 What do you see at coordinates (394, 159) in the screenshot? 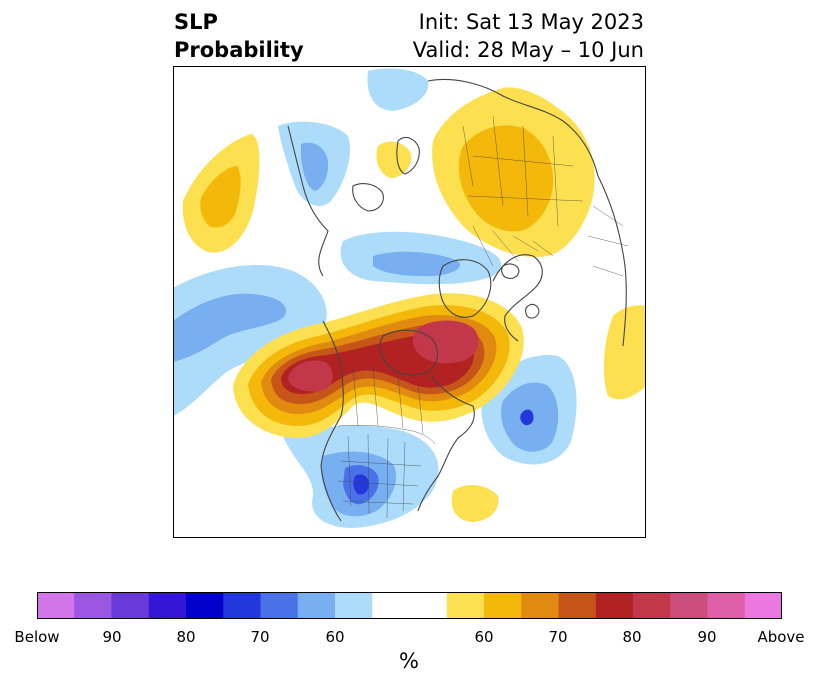
I see `warm-region-scandinavia` at bounding box center [394, 159].